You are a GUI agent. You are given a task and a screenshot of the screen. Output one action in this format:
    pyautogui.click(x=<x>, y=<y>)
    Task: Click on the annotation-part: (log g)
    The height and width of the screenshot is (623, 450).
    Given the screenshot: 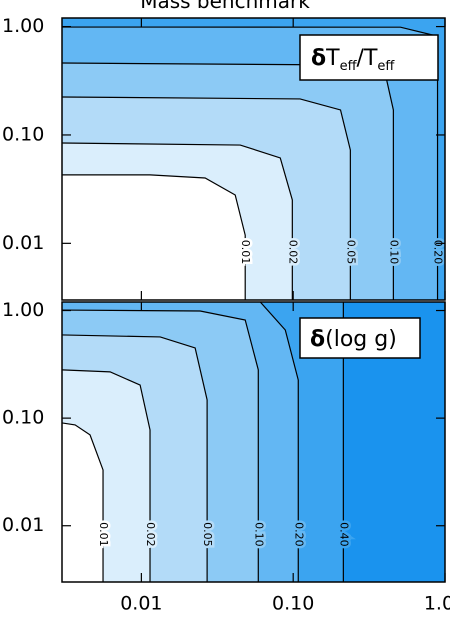 What is the action you would take?
    pyautogui.click(x=361, y=339)
    